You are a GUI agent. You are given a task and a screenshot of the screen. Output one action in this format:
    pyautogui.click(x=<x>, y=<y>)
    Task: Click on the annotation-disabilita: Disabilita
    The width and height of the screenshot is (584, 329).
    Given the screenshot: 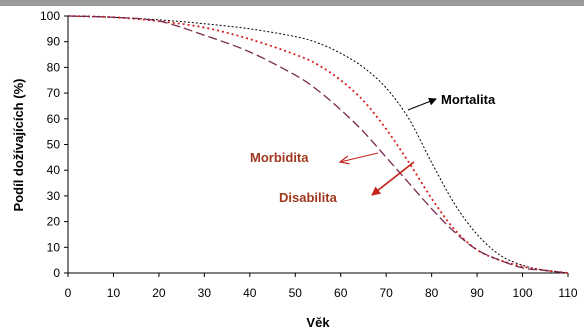 What is the action you would take?
    pyautogui.click(x=308, y=197)
    